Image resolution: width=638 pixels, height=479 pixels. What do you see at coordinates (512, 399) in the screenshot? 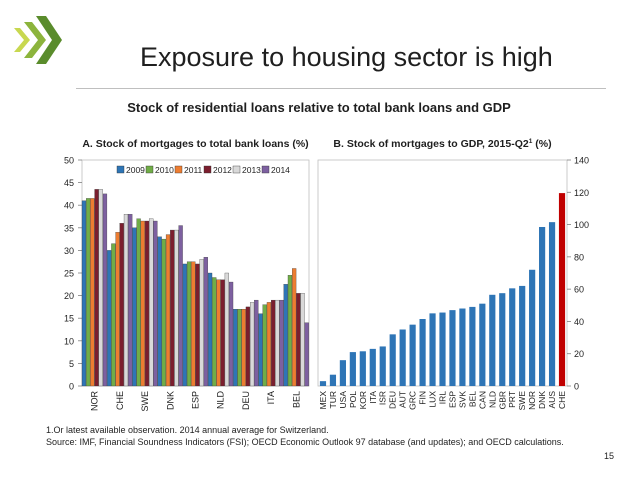
I see `chart-b-category-label: PRT` at bounding box center [512, 399].